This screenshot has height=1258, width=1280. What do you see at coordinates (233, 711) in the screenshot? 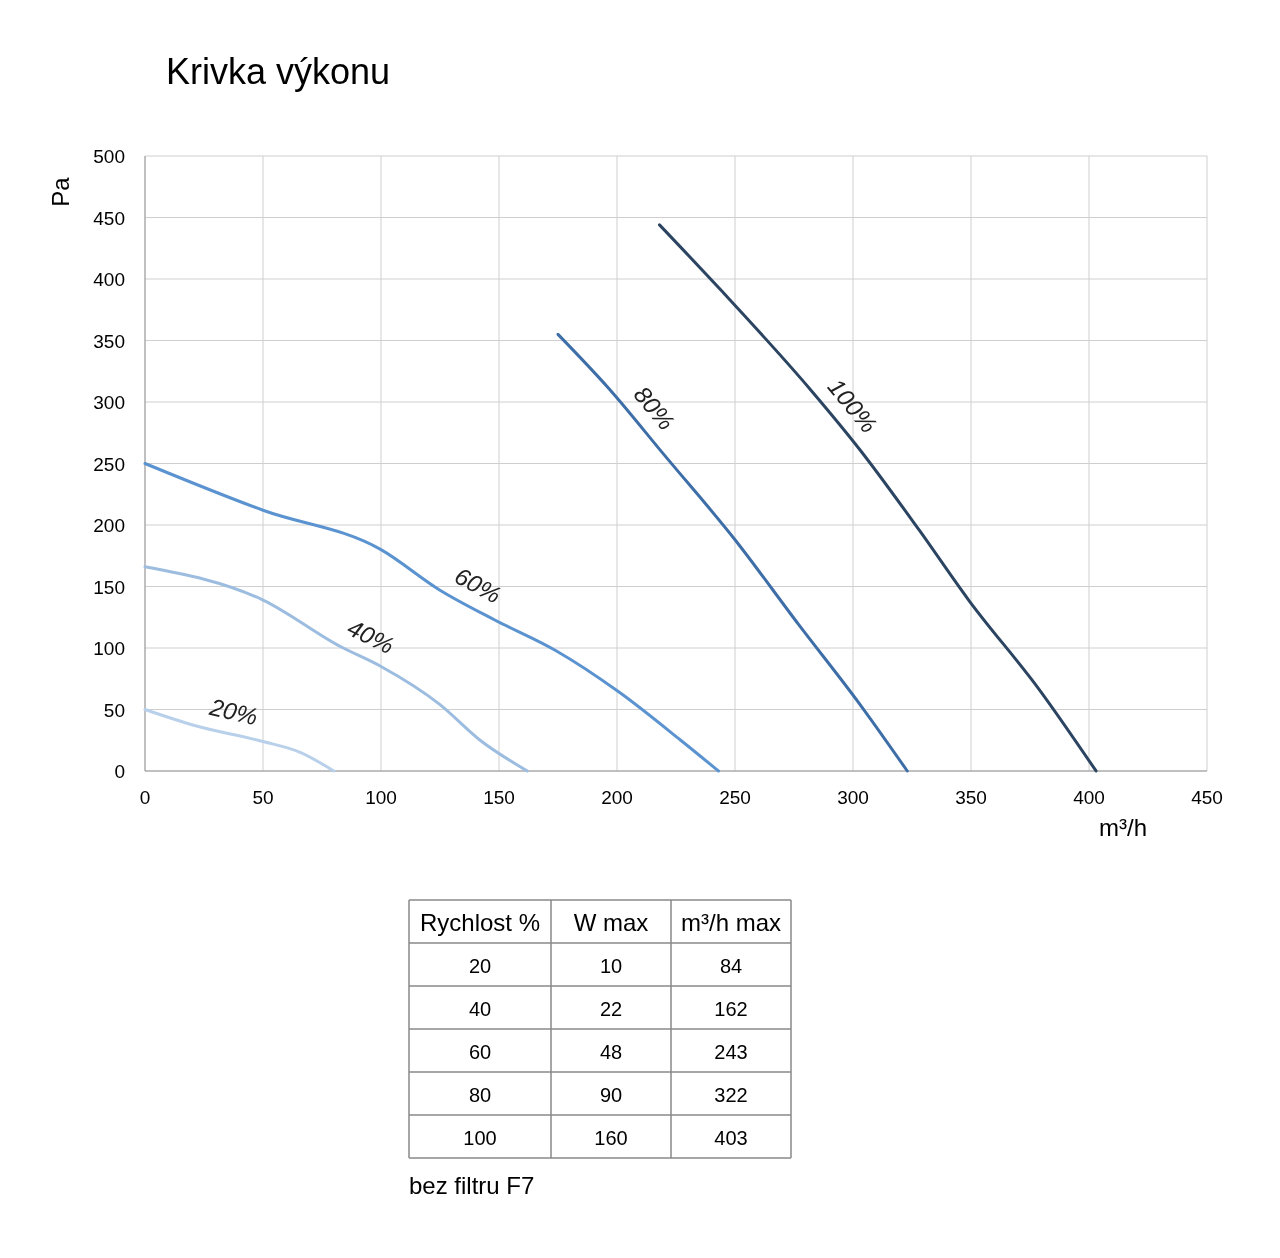
I see `text: 20%` at bounding box center [233, 711].